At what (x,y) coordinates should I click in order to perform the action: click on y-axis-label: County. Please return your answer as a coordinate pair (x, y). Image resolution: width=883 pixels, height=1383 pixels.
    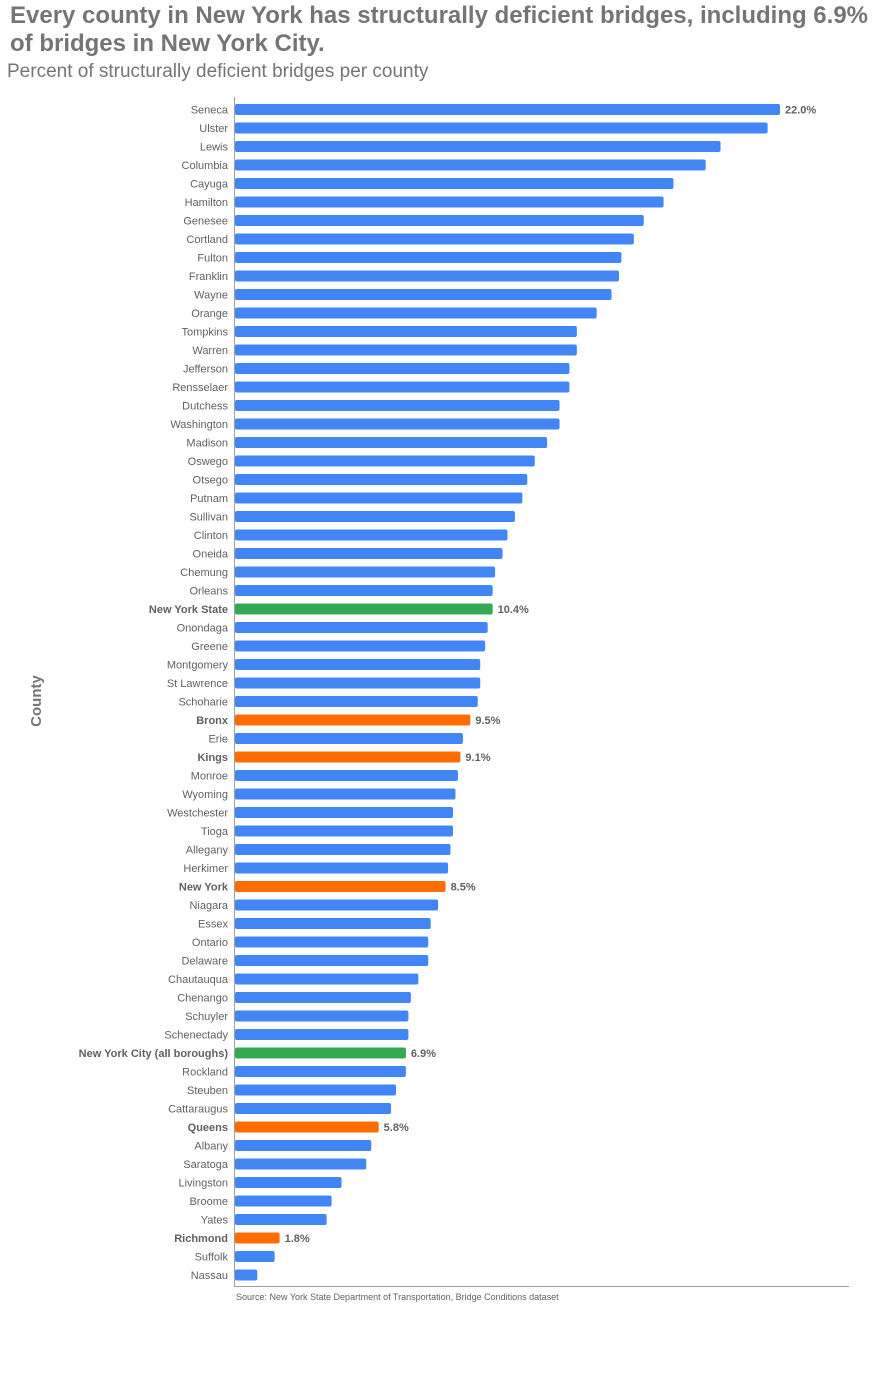
    Looking at the image, I should click on (36, 701).